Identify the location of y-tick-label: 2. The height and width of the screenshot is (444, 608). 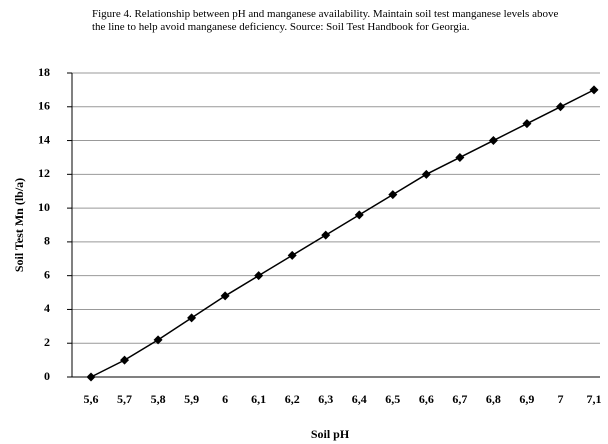
(47, 342).